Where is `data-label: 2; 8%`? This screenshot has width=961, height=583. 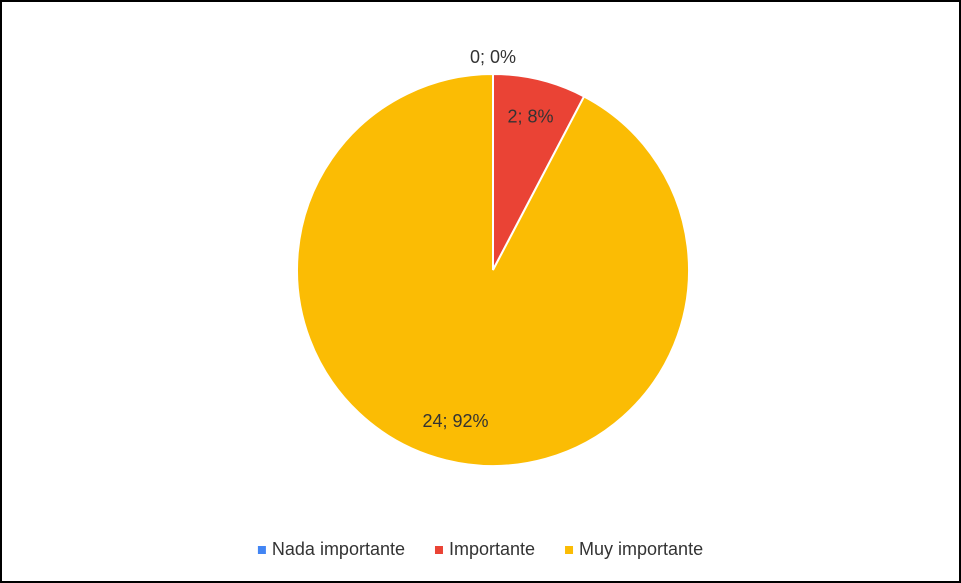 data-label: 2; 8% is located at coordinates (531, 117).